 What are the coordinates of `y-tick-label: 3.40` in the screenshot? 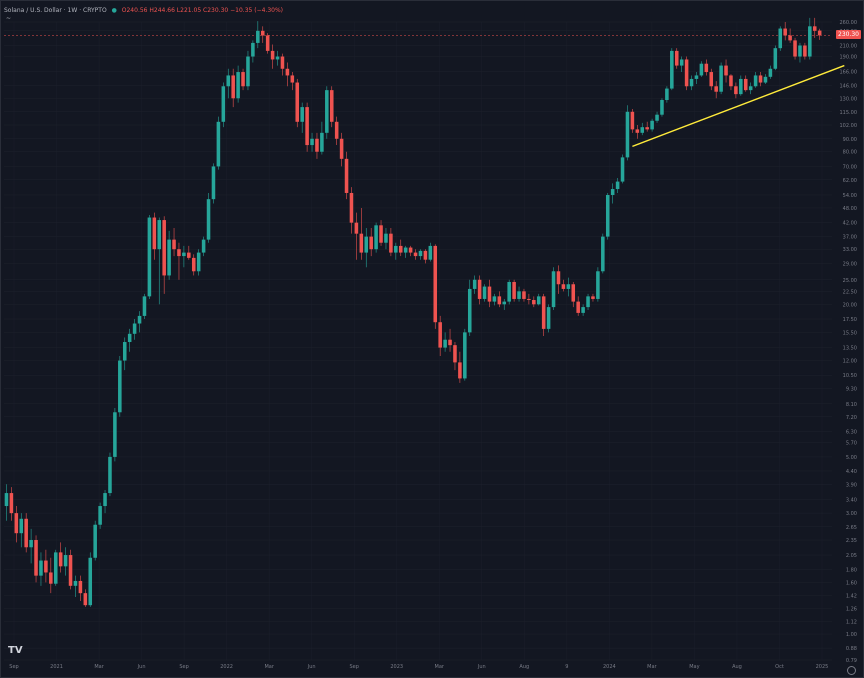 It's located at (851, 500).